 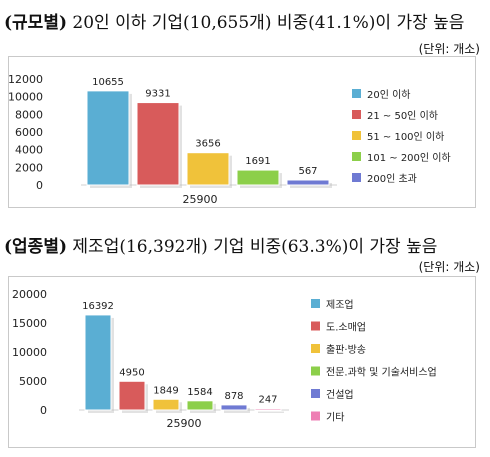 What do you see at coordinates (307, 171) in the screenshot?
I see `chart1-data-label: 567` at bounding box center [307, 171].